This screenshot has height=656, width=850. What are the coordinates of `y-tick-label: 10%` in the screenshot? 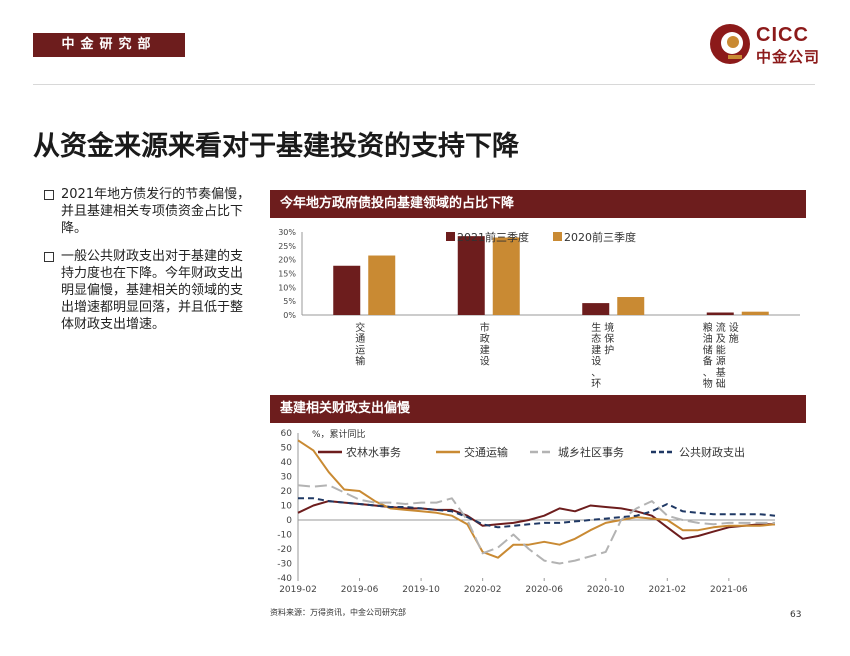 It's located at (287, 287).